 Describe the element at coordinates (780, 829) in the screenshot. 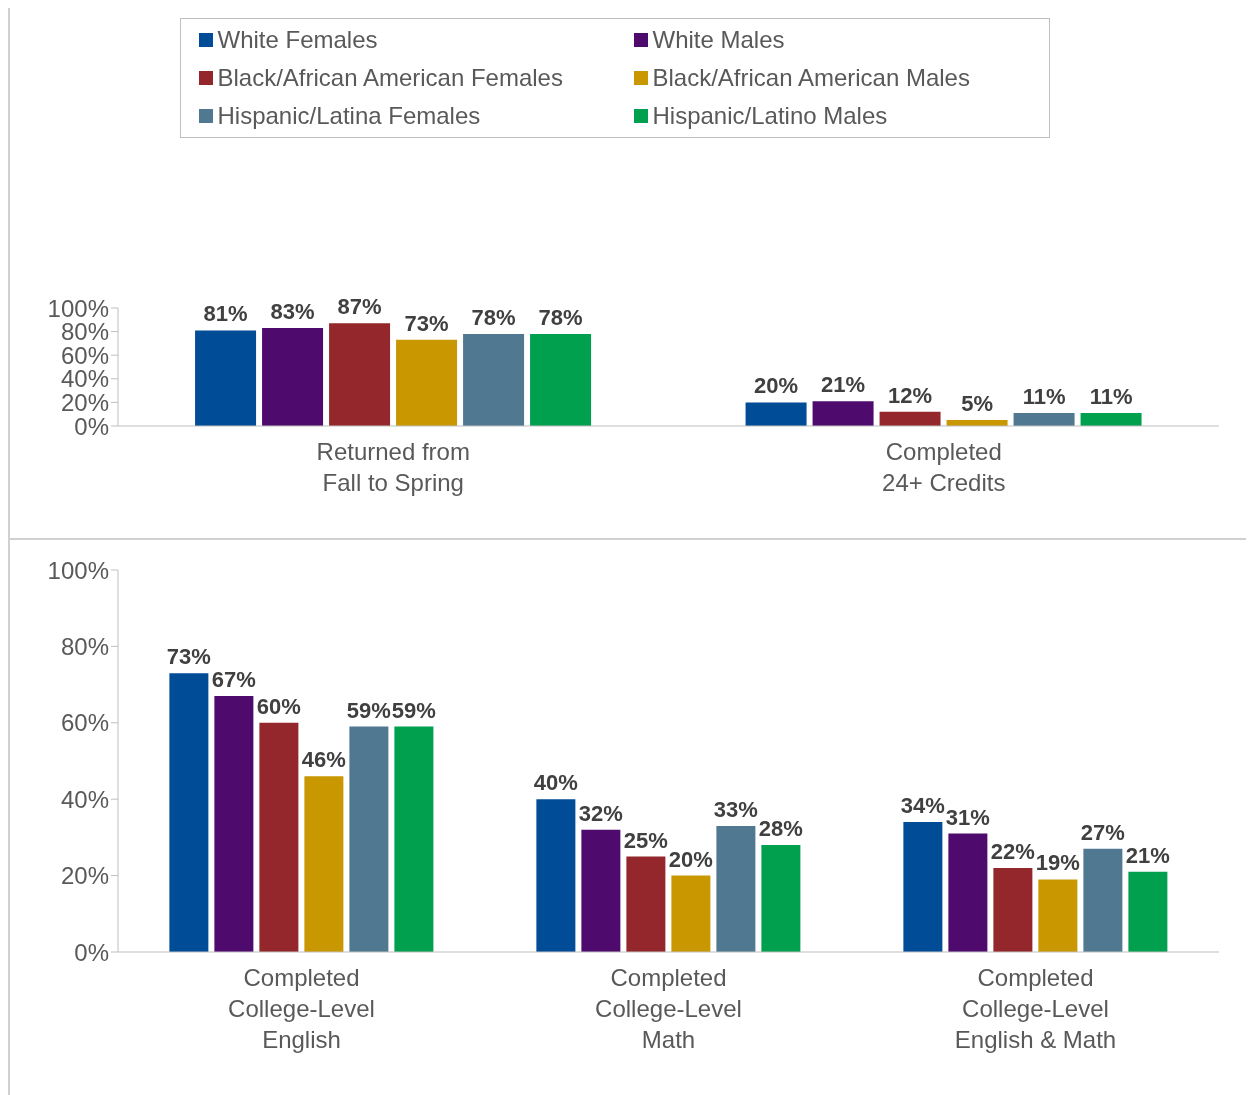

I see `data-label: 28%` at that location.